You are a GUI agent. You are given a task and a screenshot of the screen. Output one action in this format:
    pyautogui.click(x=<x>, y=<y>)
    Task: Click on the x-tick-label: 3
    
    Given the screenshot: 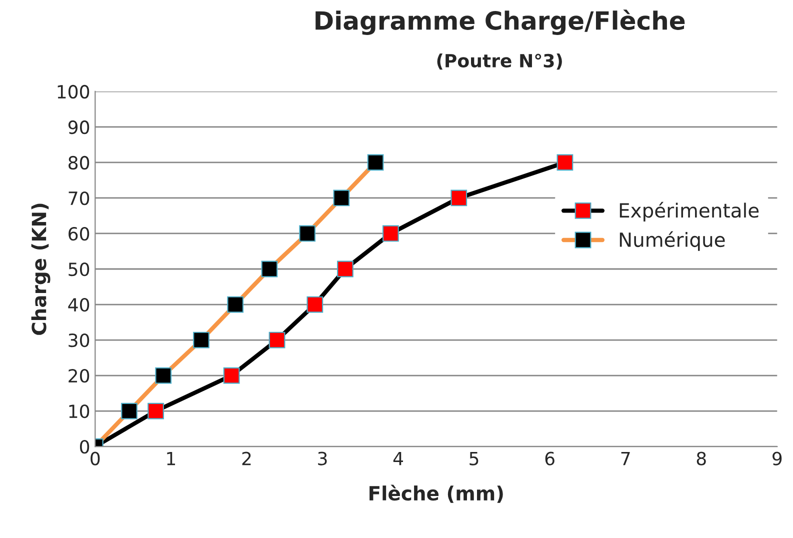 What is the action you would take?
    pyautogui.click(x=322, y=459)
    